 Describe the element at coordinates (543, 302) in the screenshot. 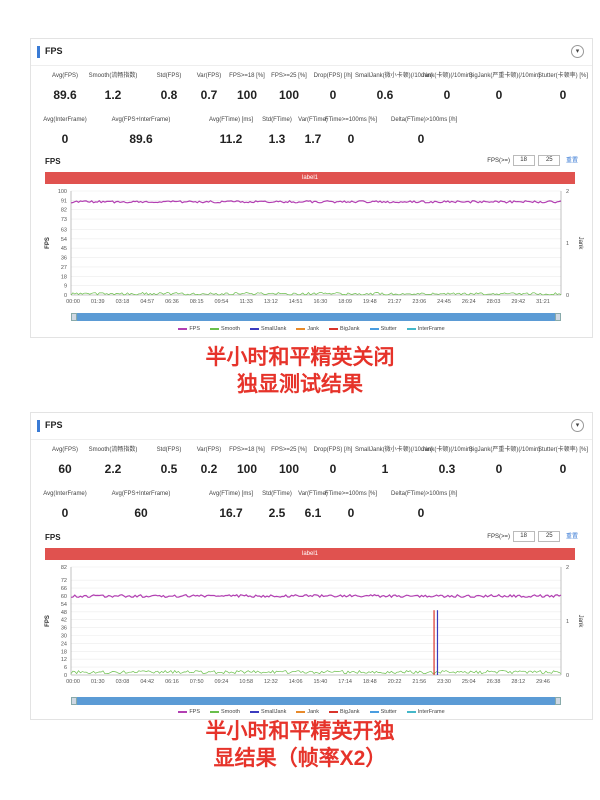

I see `x-tick-label: 31:21` at that location.